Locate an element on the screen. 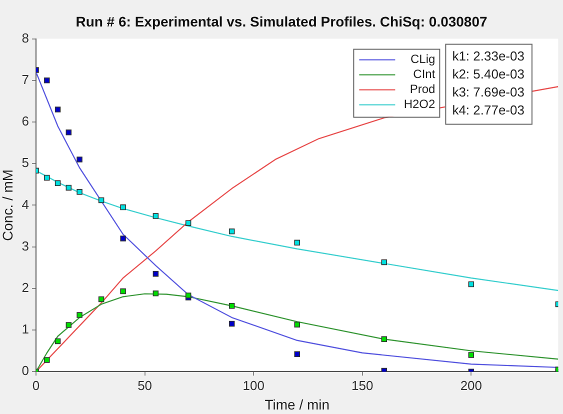  x-tick-label: 150 is located at coordinates (363, 385).